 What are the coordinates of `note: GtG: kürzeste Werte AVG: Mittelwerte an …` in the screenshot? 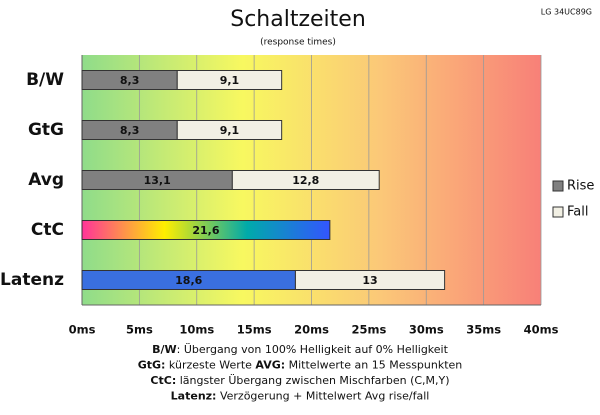 It's located at (300, 365).